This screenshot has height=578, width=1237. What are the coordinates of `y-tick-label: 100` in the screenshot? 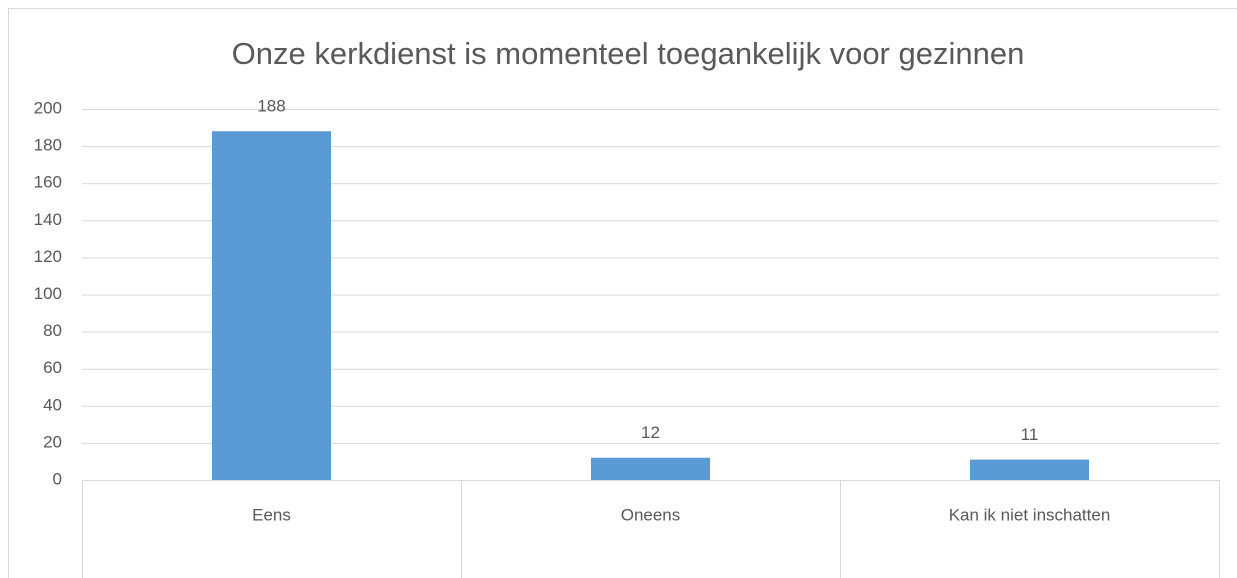 It's located at (48, 293).